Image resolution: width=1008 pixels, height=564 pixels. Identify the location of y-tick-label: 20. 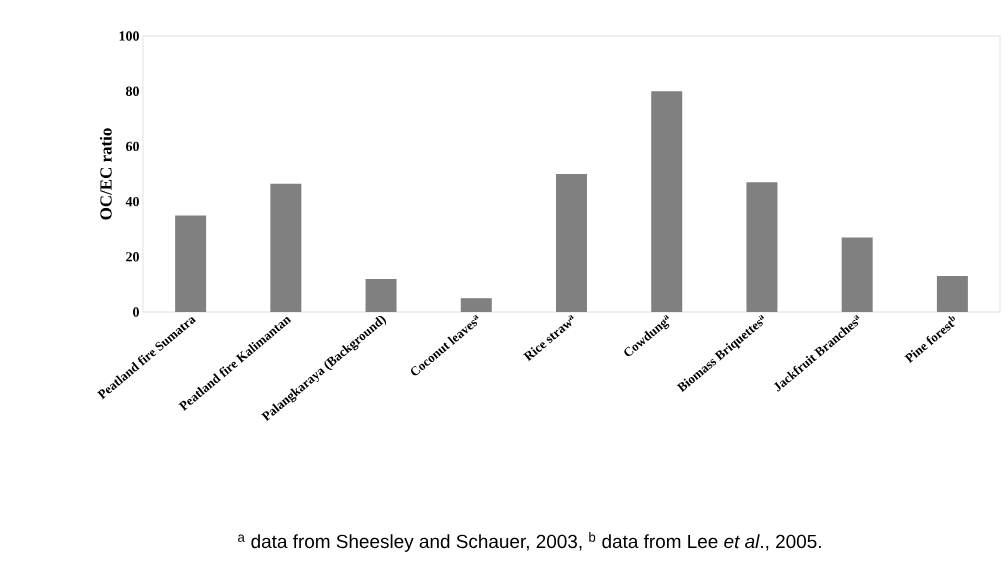
(132, 257).